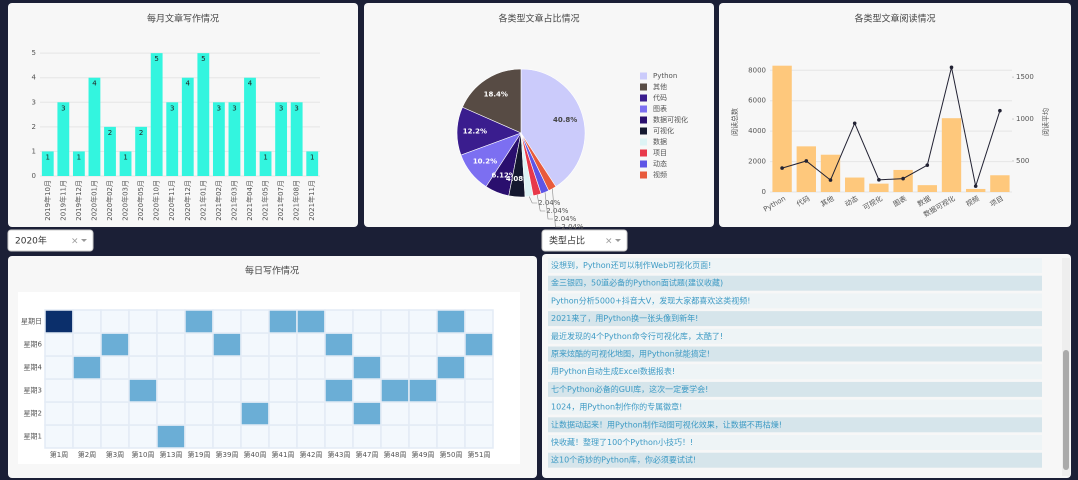  What do you see at coordinates (451, 454) in the screenshot?
I see `x-tick-label: 第50周` at bounding box center [451, 454].